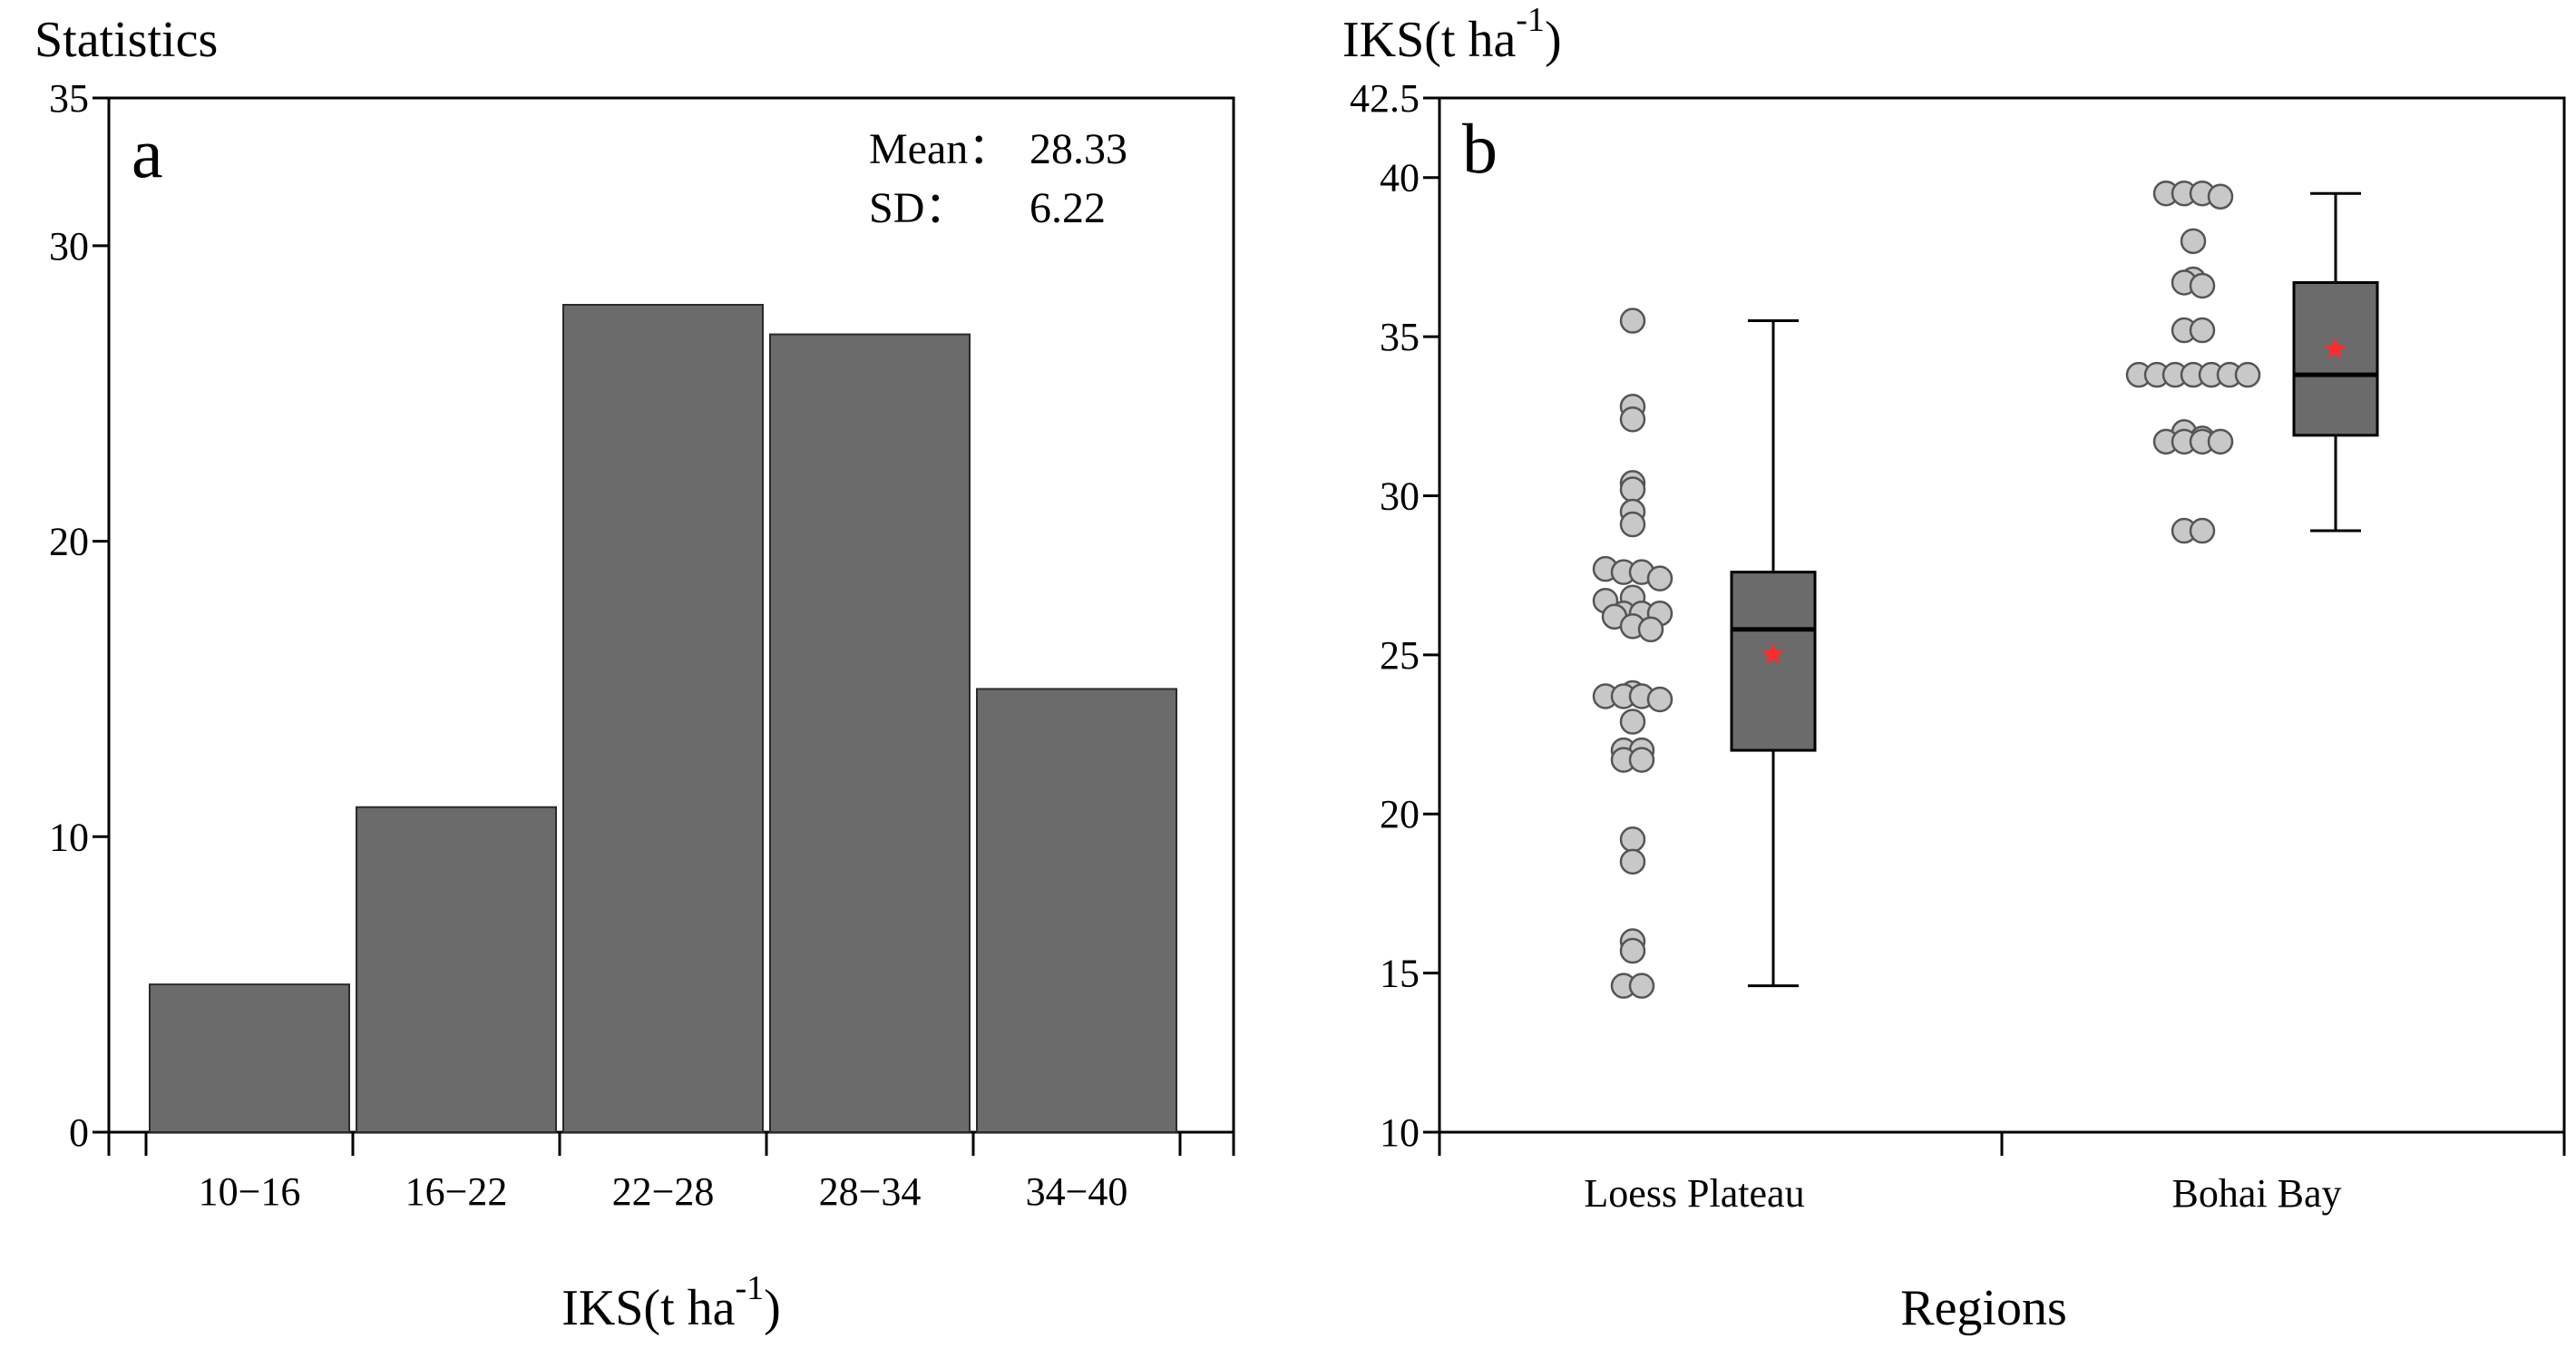  Describe the element at coordinates (1400, 974) in the screenshot. I see `y-tick-label: 15` at that location.